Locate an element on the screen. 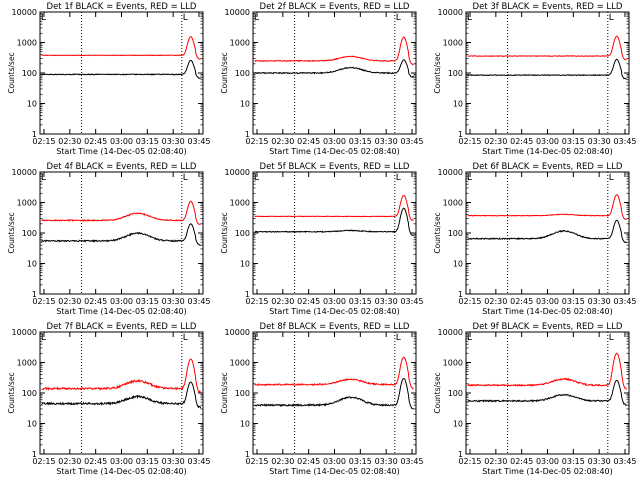  chart-title: Det 5f BLACK = Events, RED = LLD is located at coordinates (335, 167).